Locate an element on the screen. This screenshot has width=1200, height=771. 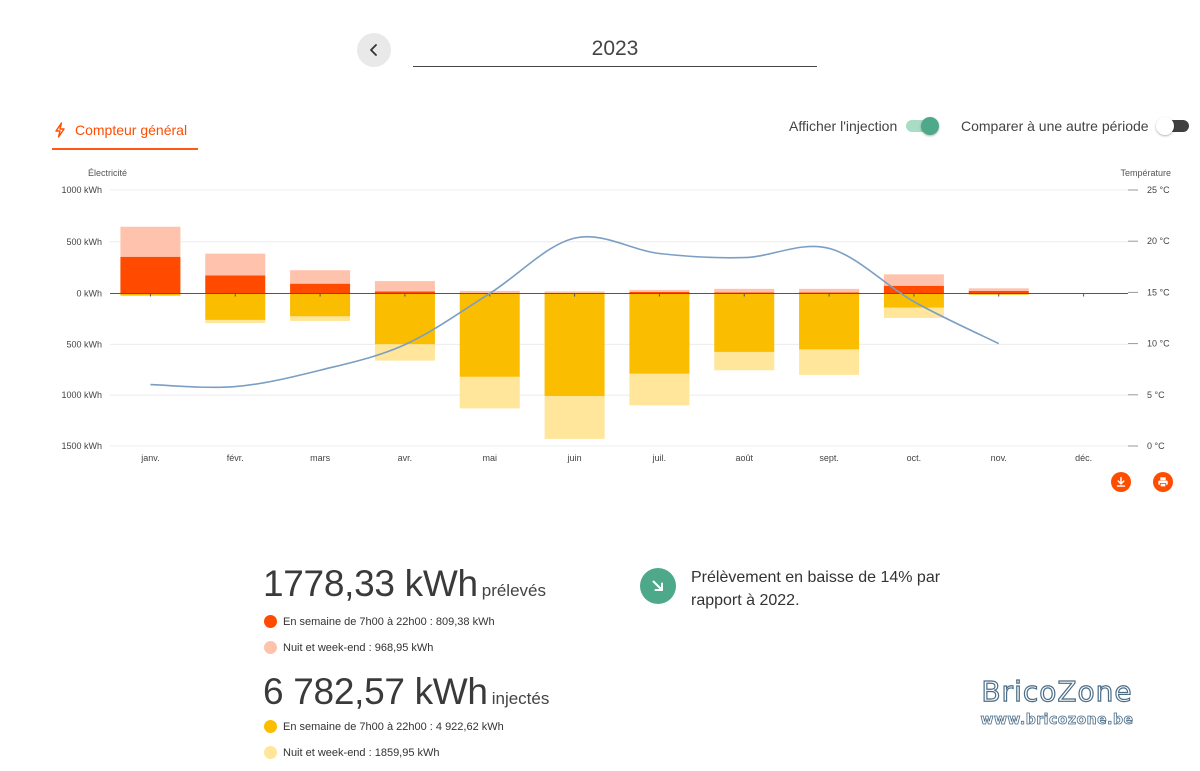
injection-total: 6 782,57 kWh injectés is located at coordinates (406, 692).